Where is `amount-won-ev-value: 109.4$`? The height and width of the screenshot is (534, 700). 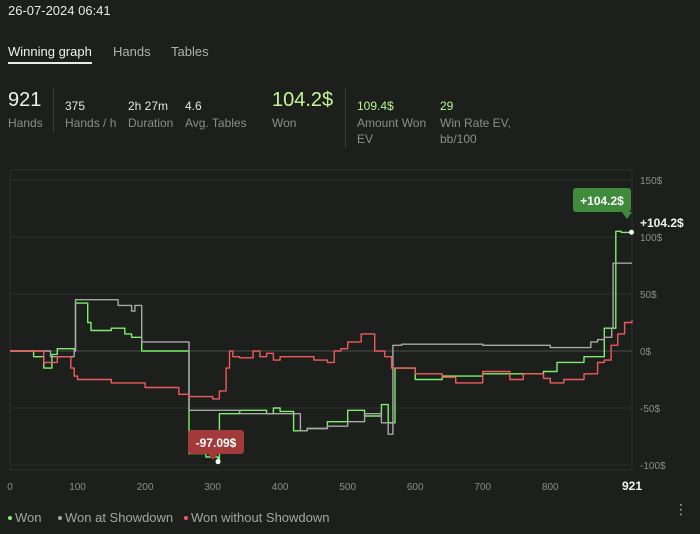 amount-won-ev-value: 109.4$ is located at coordinates (375, 106).